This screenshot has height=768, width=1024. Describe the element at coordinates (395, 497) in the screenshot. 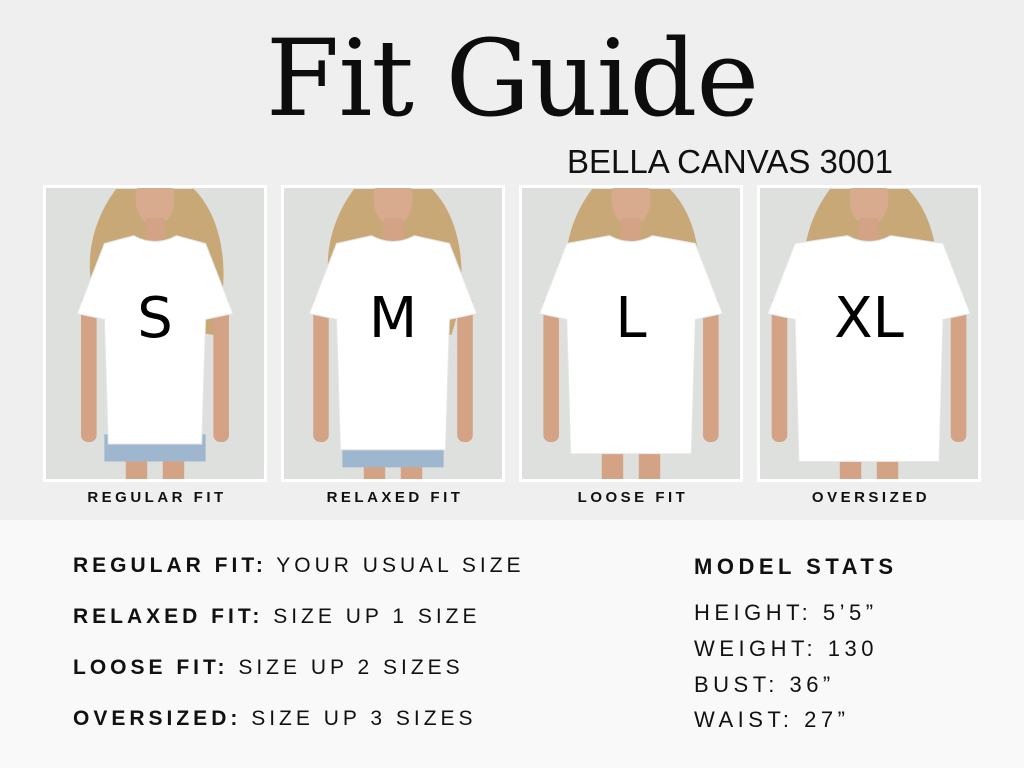

I see `fit-label: RELAXED FIT` at that location.